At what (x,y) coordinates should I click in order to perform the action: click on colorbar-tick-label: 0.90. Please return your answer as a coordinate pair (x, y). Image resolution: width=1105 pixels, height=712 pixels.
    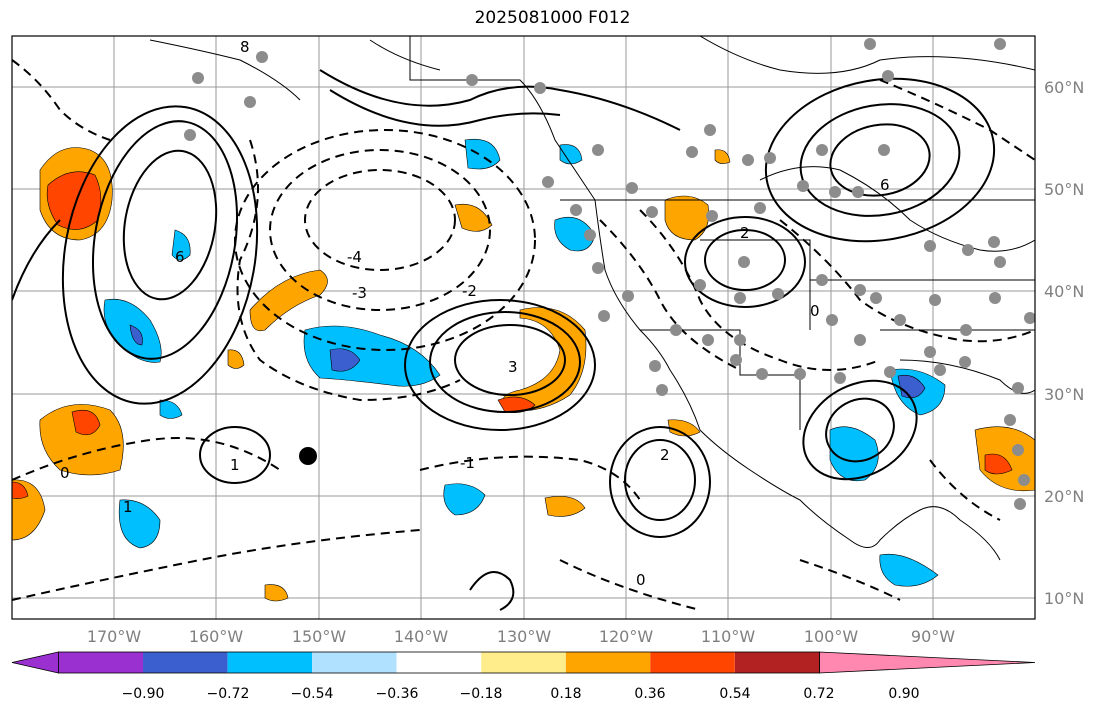
    Looking at the image, I should click on (903, 694).